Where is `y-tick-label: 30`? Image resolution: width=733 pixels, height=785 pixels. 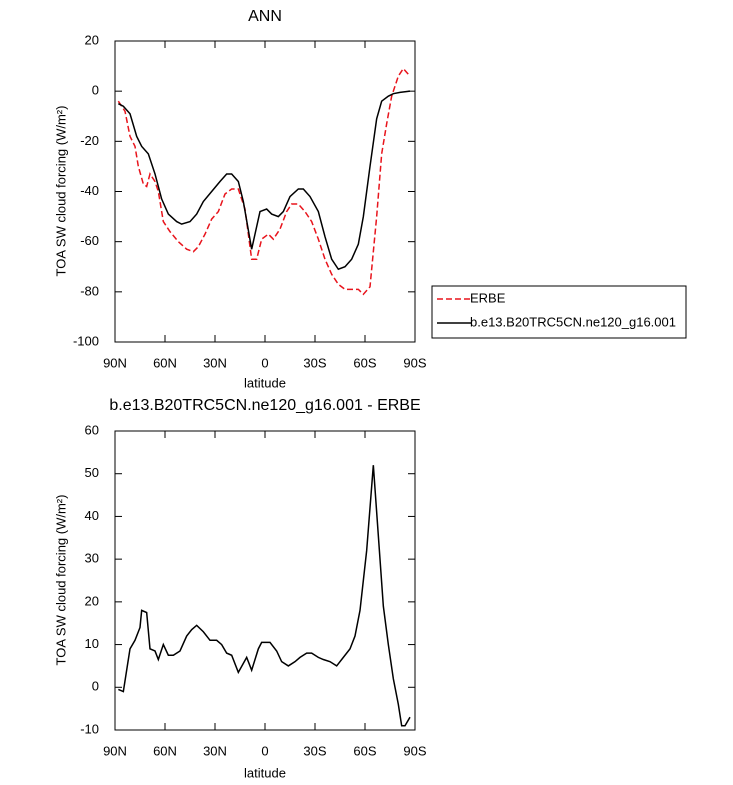 y-tick-label: 30 is located at coordinates (92, 558).